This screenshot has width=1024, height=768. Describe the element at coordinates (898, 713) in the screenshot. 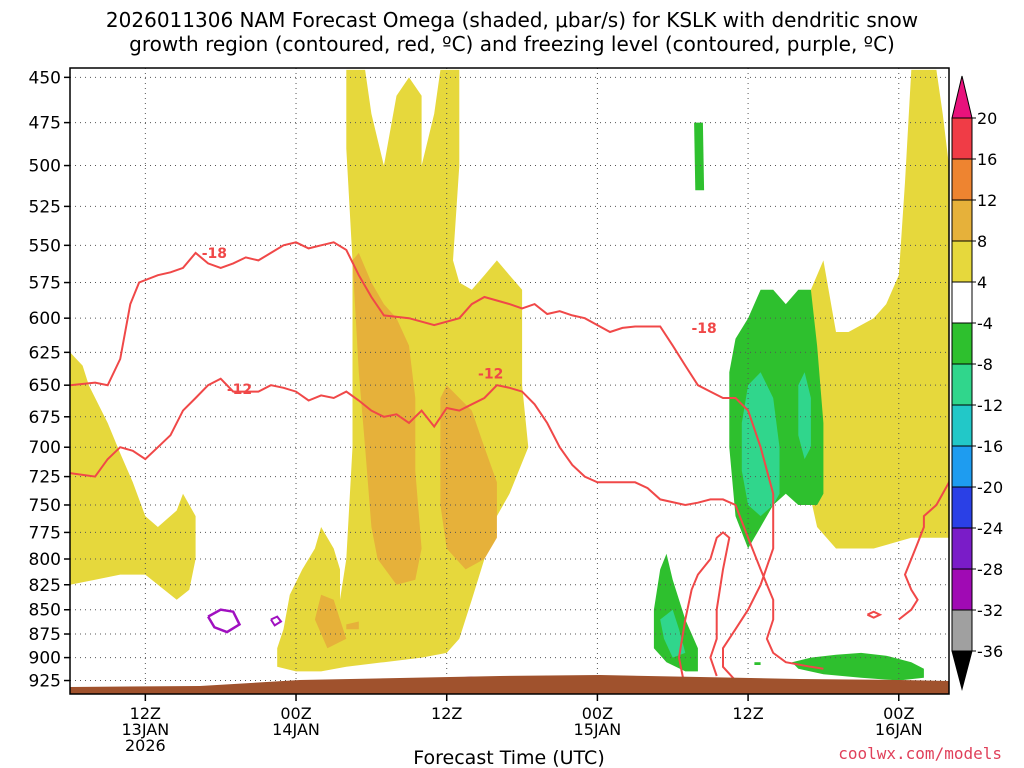

I see `x-tick-label-72-1: 00Z` at that location.